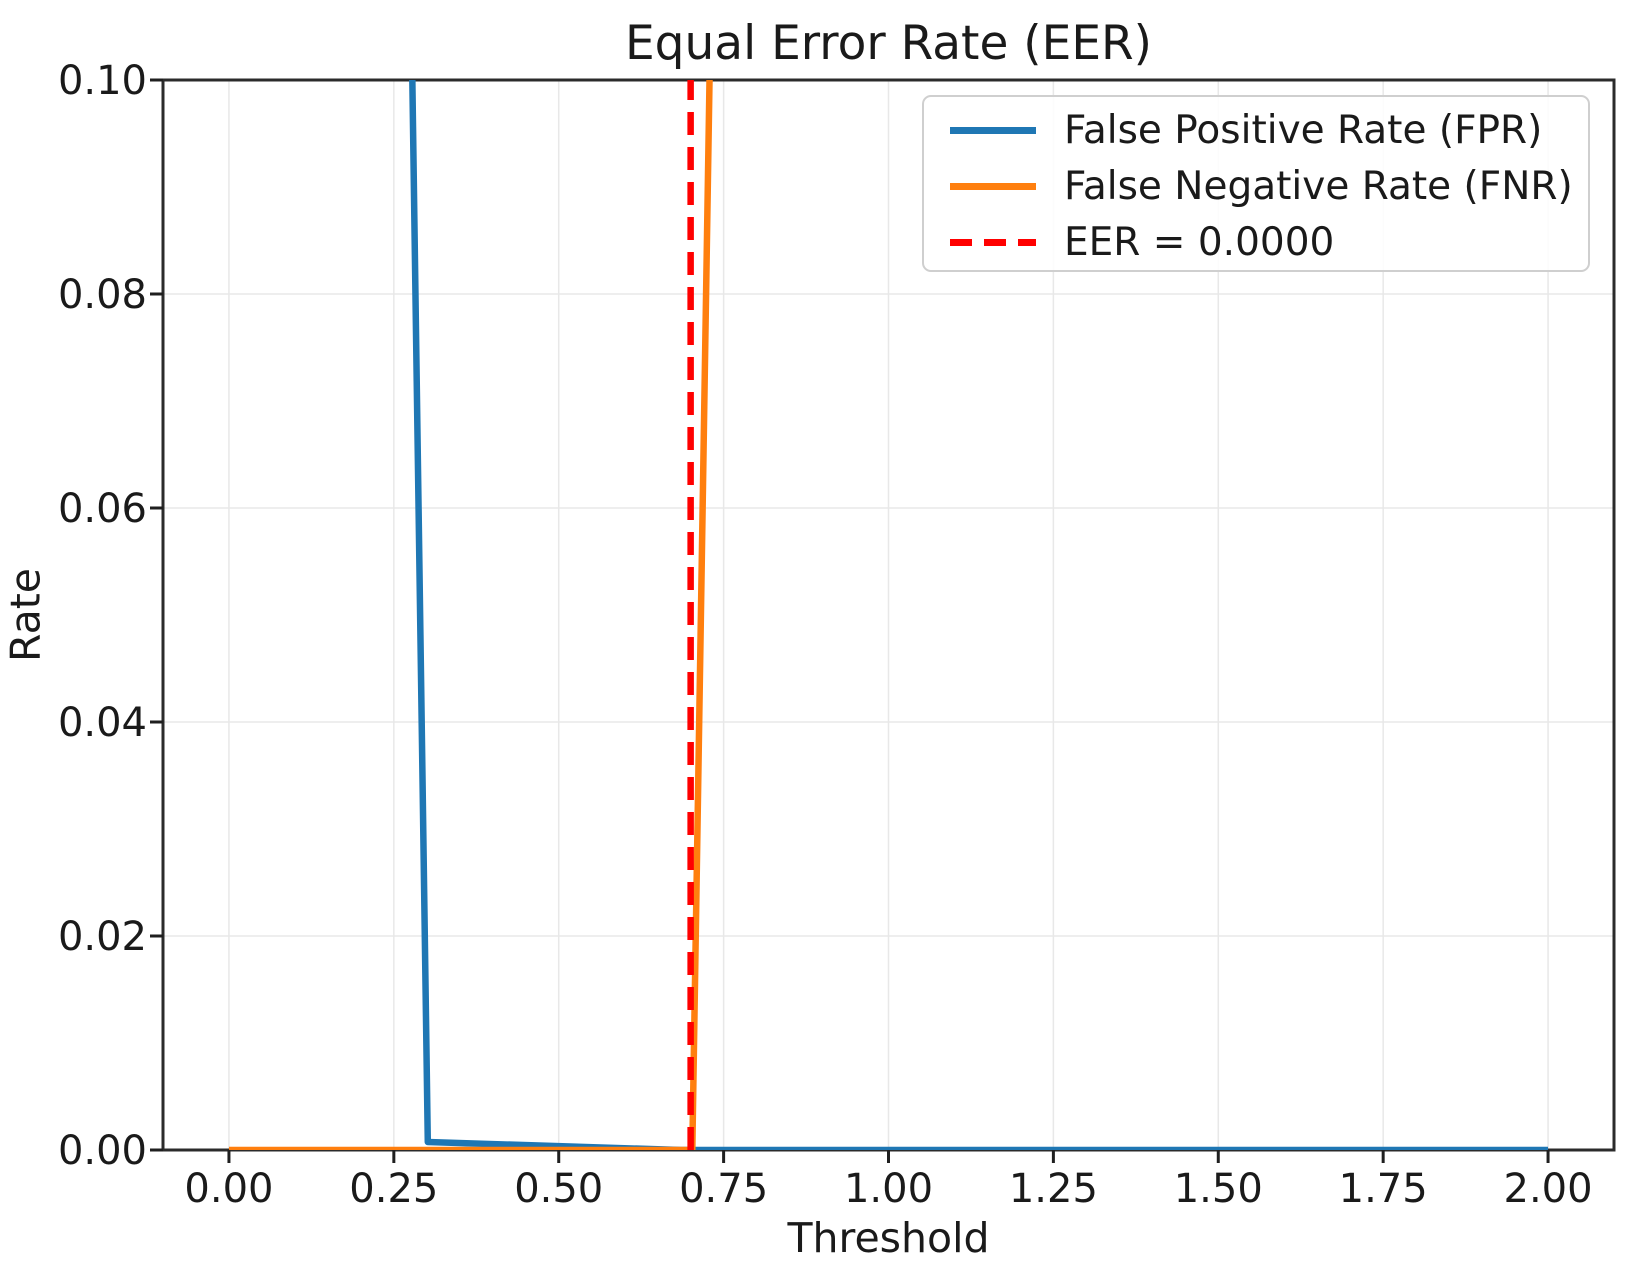 The width and height of the screenshot is (1634, 1274). What do you see at coordinates (888, 1189) in the screenshot?
I see `x-tick-label: 1.00` at bounding box center [888, 1189].